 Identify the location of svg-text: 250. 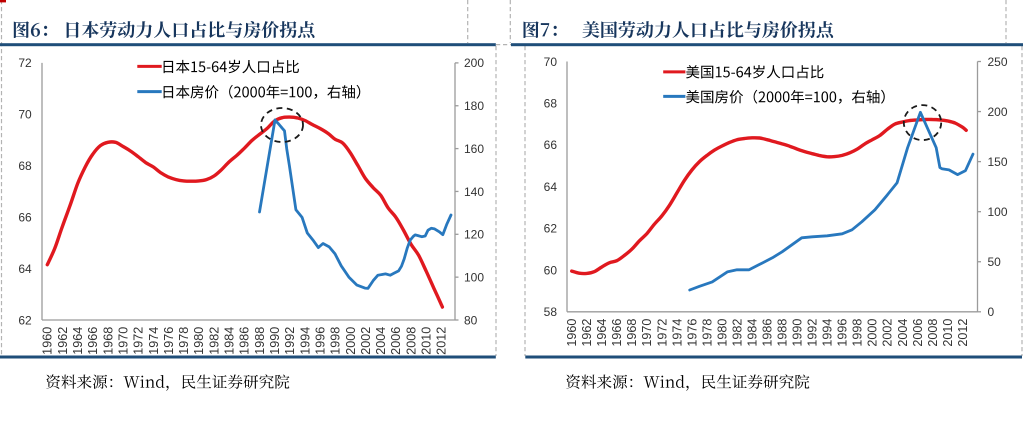
(998, 62).